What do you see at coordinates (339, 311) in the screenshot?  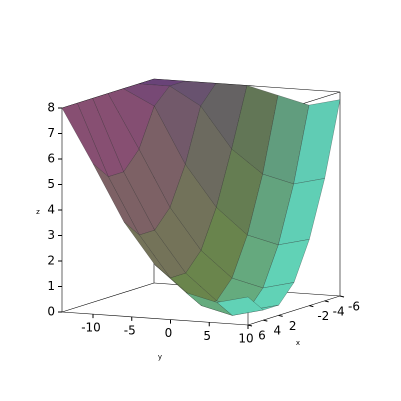 I see `x-tick-label: -4` at bounding box center [339, 311].